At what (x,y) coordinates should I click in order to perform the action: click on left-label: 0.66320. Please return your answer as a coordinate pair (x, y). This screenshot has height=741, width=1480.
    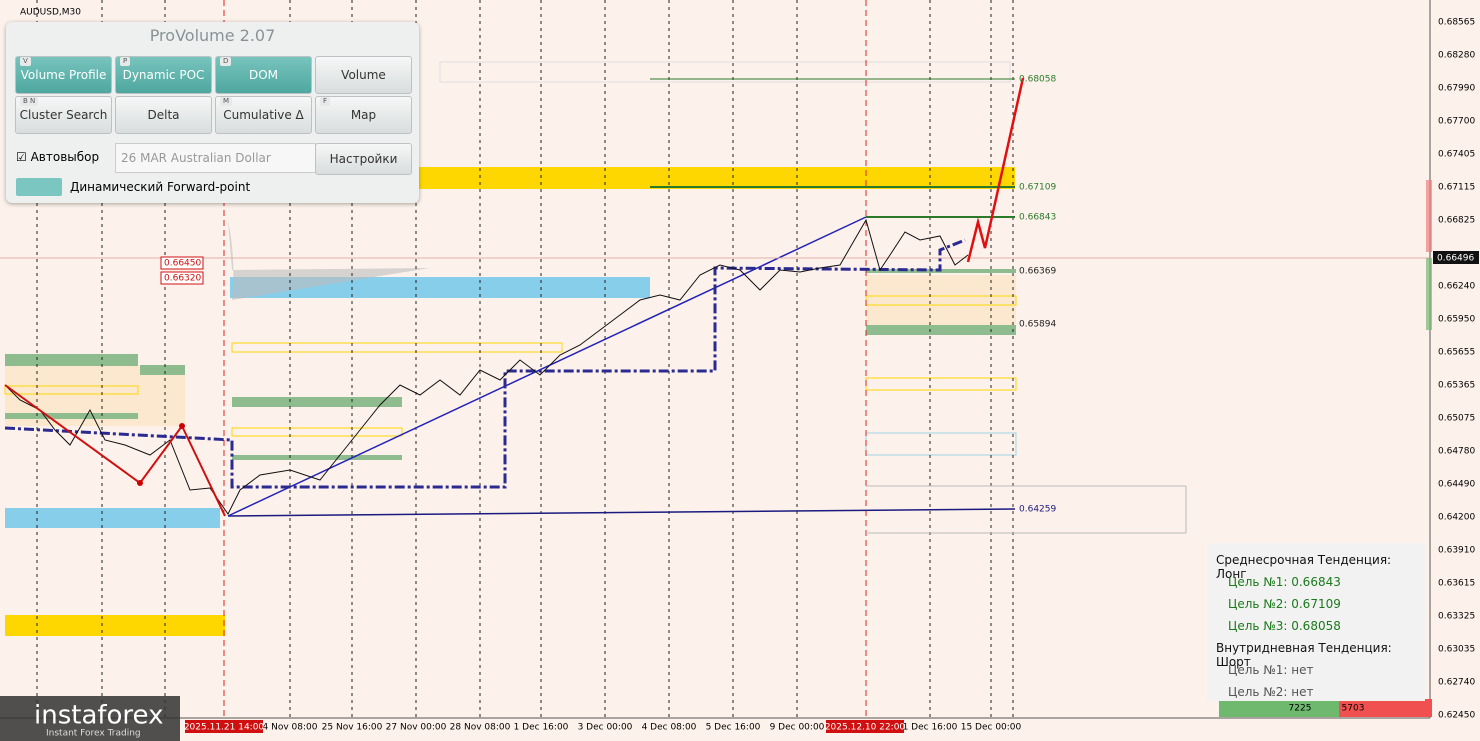
    Looking at the image, I should click on (182, 279).